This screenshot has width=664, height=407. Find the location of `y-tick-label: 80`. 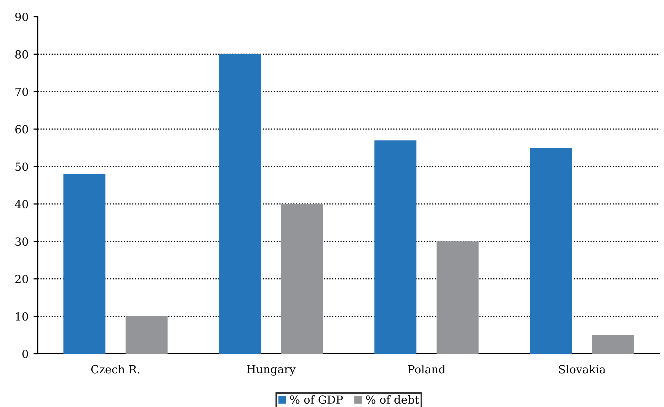

y-tick-label: 80 is located at coordinates (22, 54).